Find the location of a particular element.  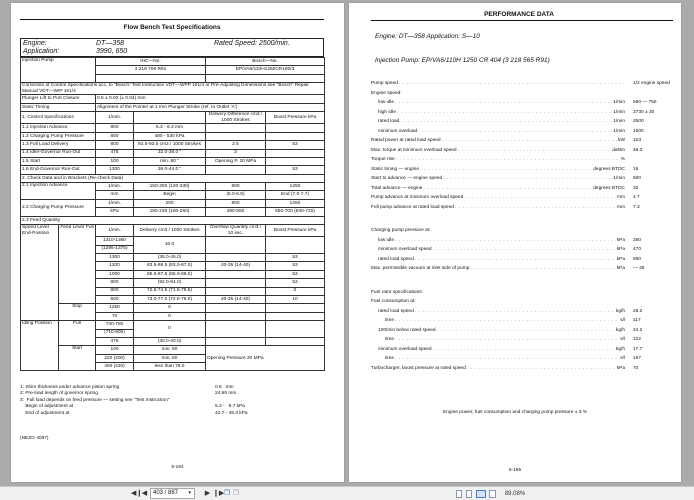

table-row: Start 100 min. 80 Opening Pressure 20 MPa is located at coordinates (173, 358).